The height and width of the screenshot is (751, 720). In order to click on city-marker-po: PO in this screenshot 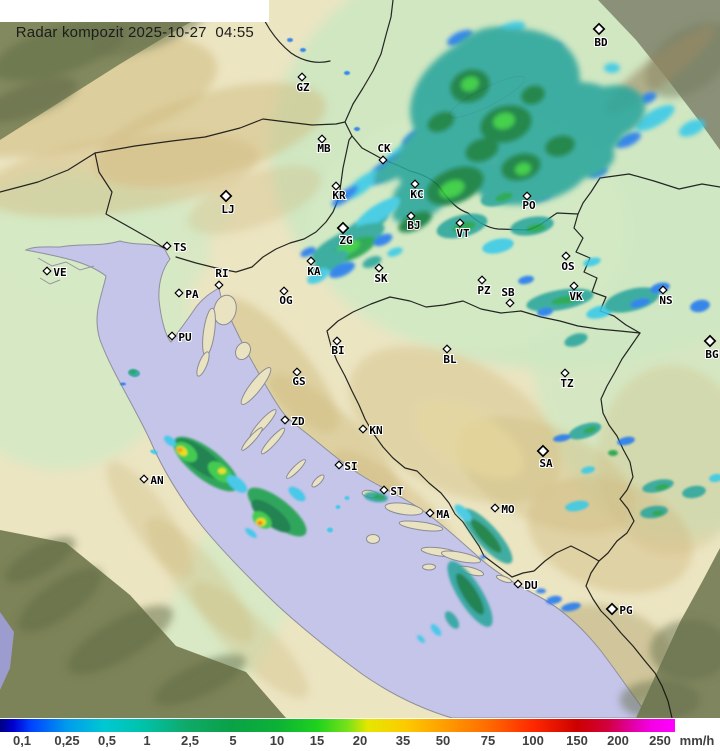, I will do `click(529, 202)`.